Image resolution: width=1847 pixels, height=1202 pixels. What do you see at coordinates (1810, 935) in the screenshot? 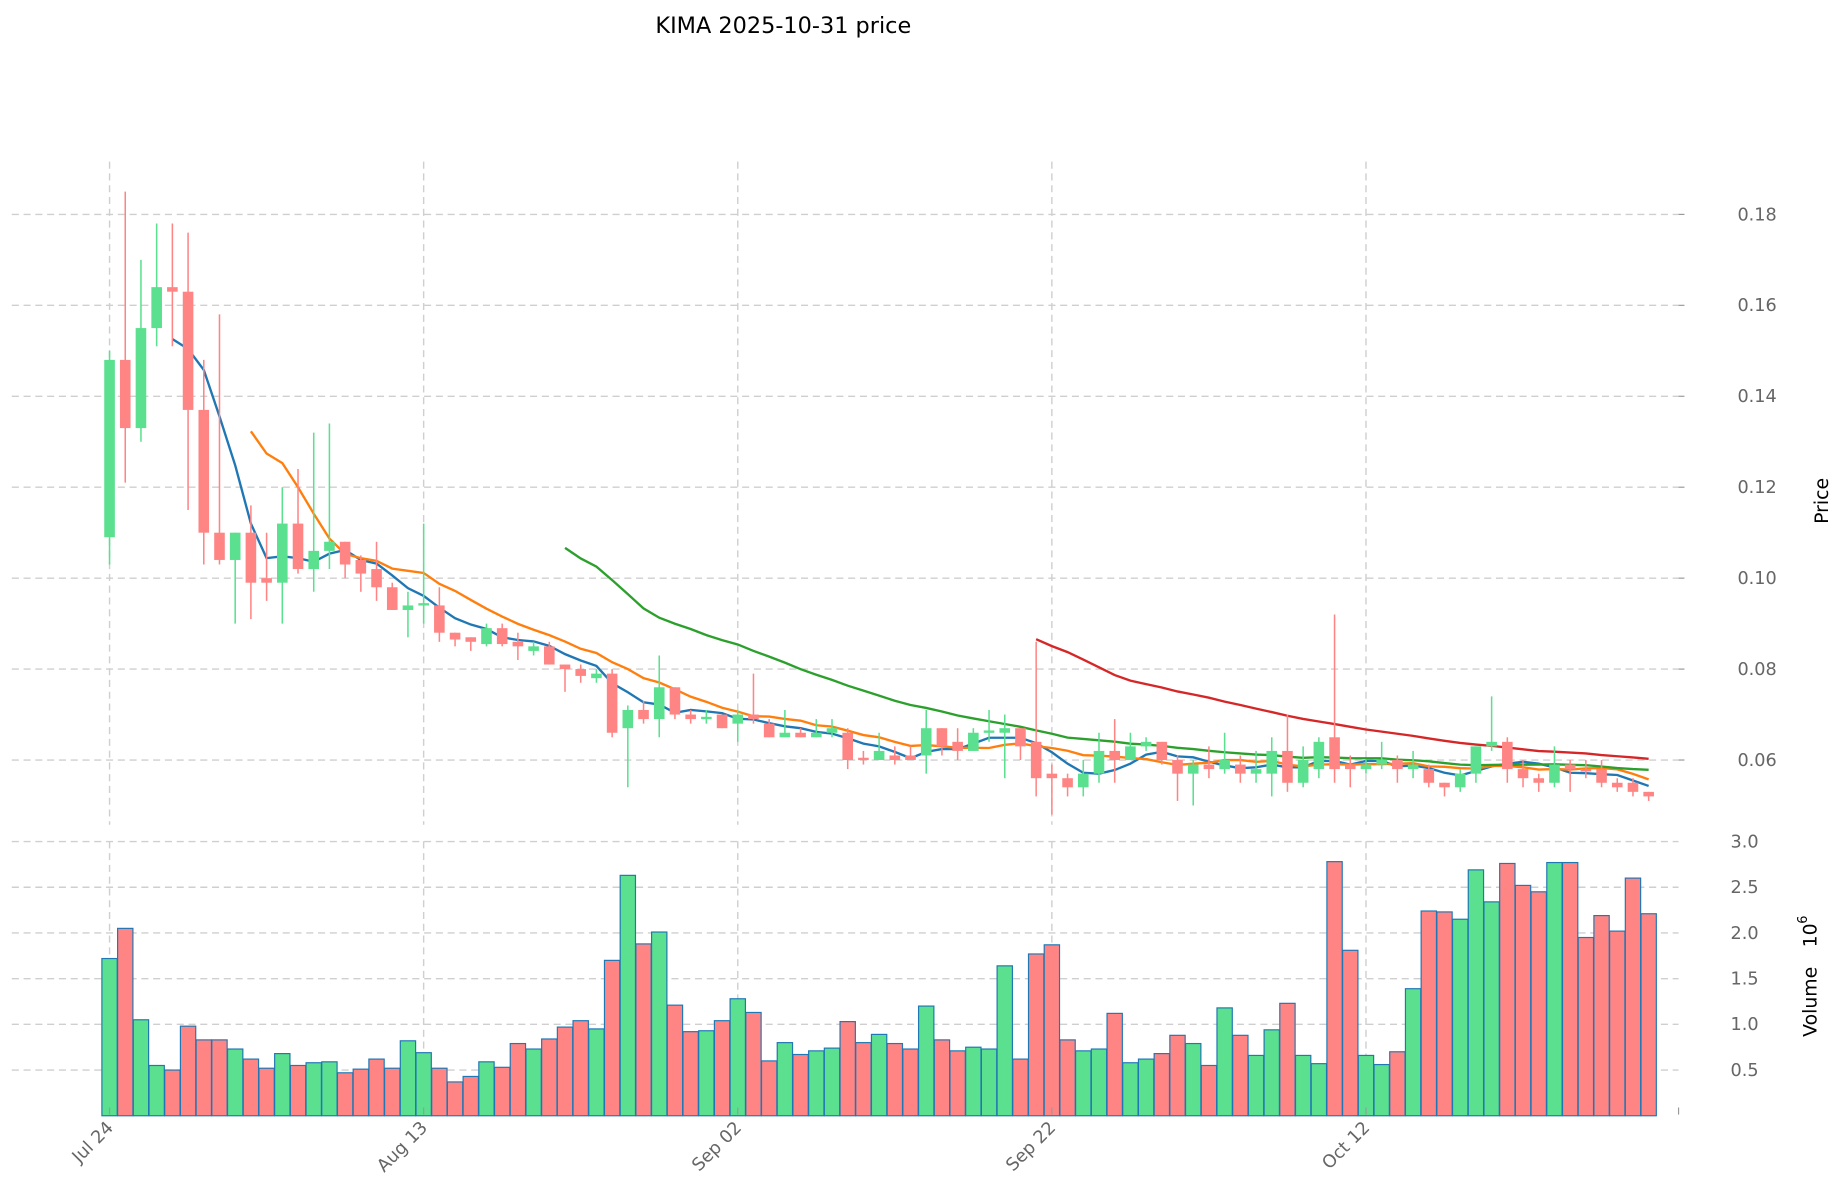
I see `volume-exponent-base: 10` at bounding box center [1810, 935].